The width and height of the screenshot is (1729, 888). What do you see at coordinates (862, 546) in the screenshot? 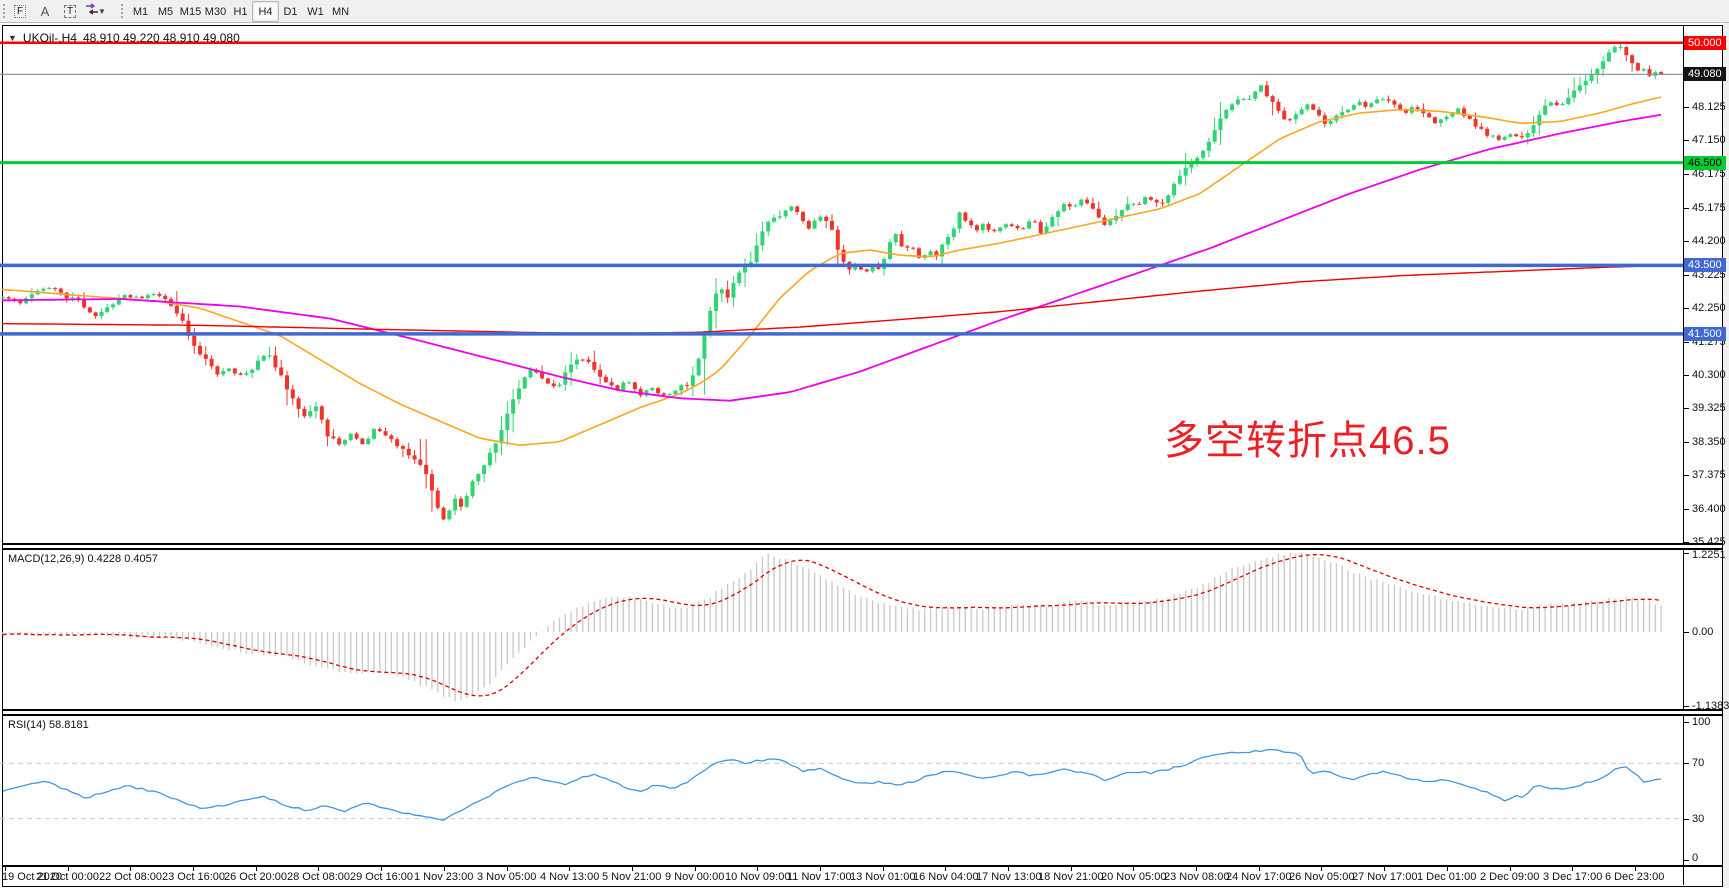
I see `main-macd-separator` at bounding box center [862, 546].